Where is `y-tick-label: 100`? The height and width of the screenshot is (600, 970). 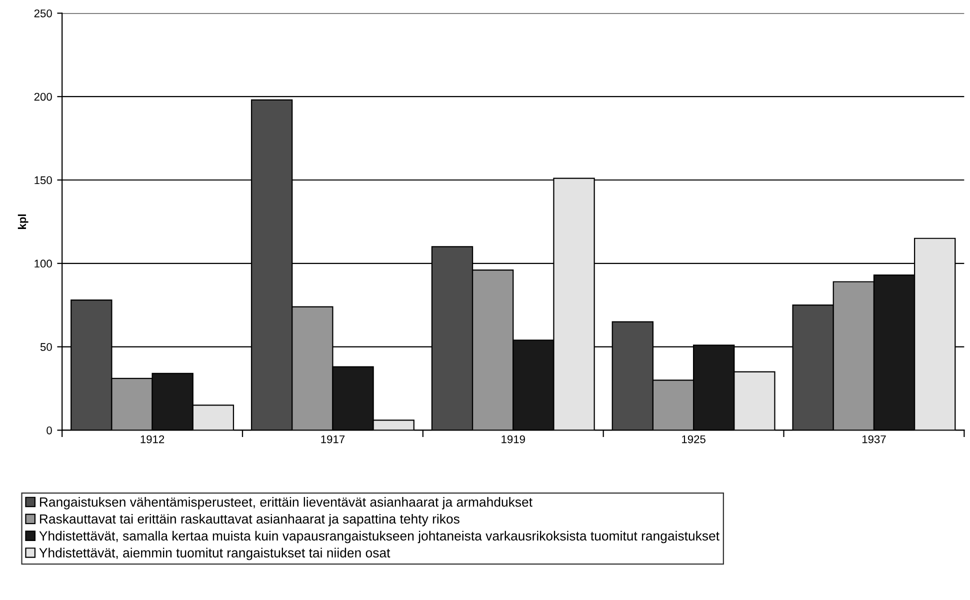
y-tick-label: 100 is located at coordinates (43, 264).